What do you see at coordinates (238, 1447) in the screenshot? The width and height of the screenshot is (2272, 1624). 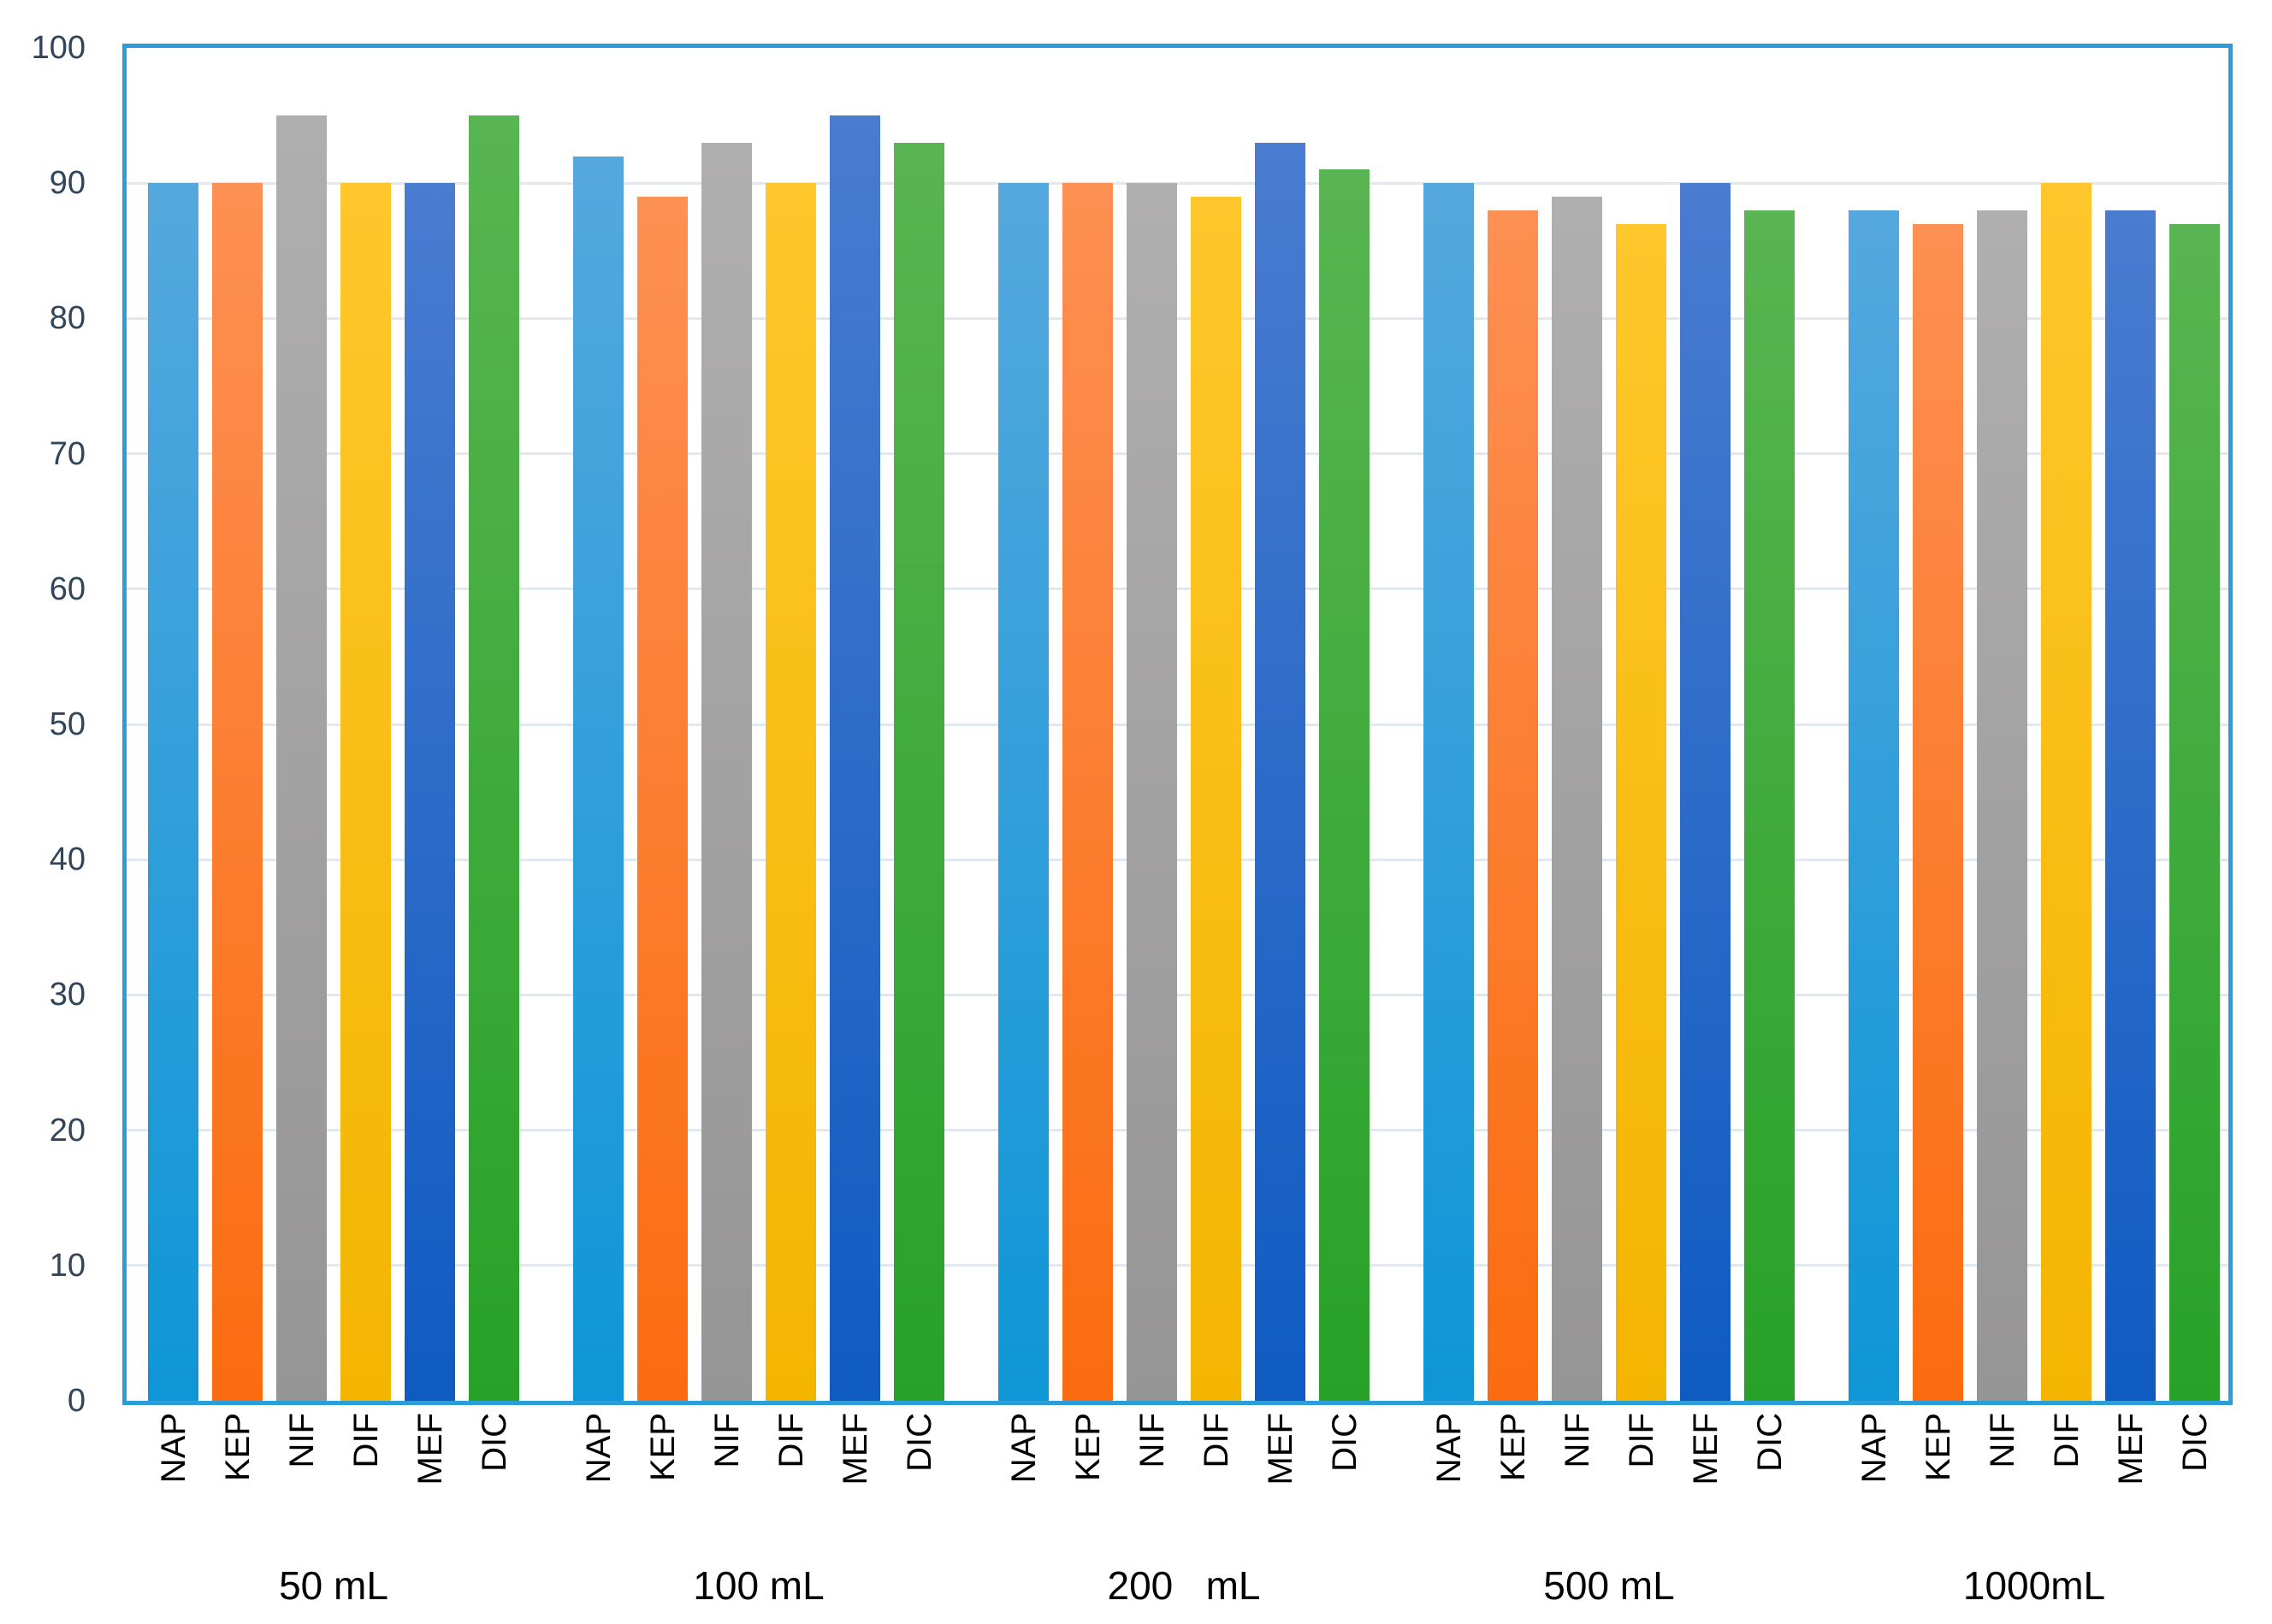 I see `bar-label-kep-50-ml: KEP` at bounding box center [238, 1447].